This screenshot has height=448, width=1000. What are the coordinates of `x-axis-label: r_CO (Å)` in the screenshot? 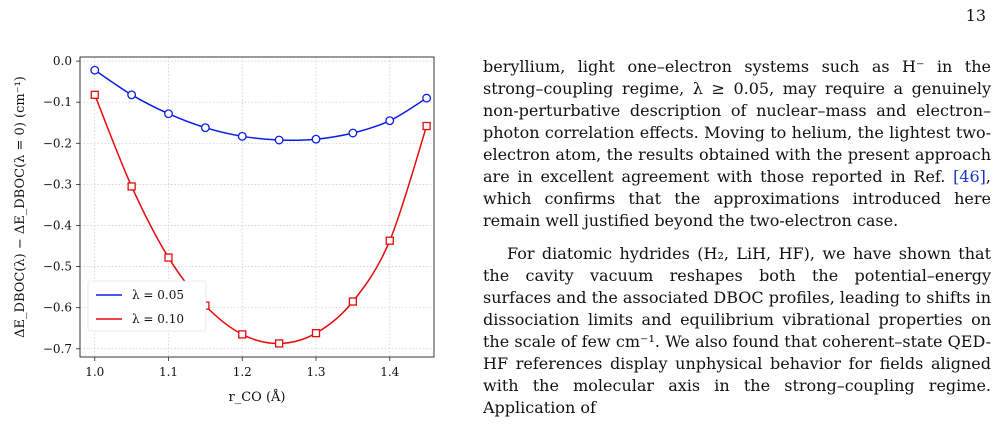 It's located at (257, 397).